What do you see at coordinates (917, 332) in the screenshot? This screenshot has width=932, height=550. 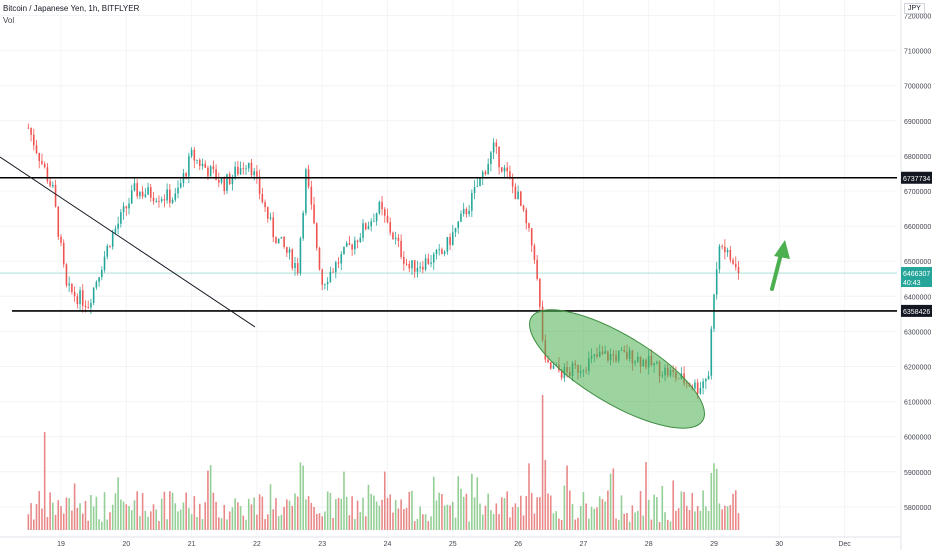 I see `y-tick-label: 6300000` at bounding box center [917, 332].